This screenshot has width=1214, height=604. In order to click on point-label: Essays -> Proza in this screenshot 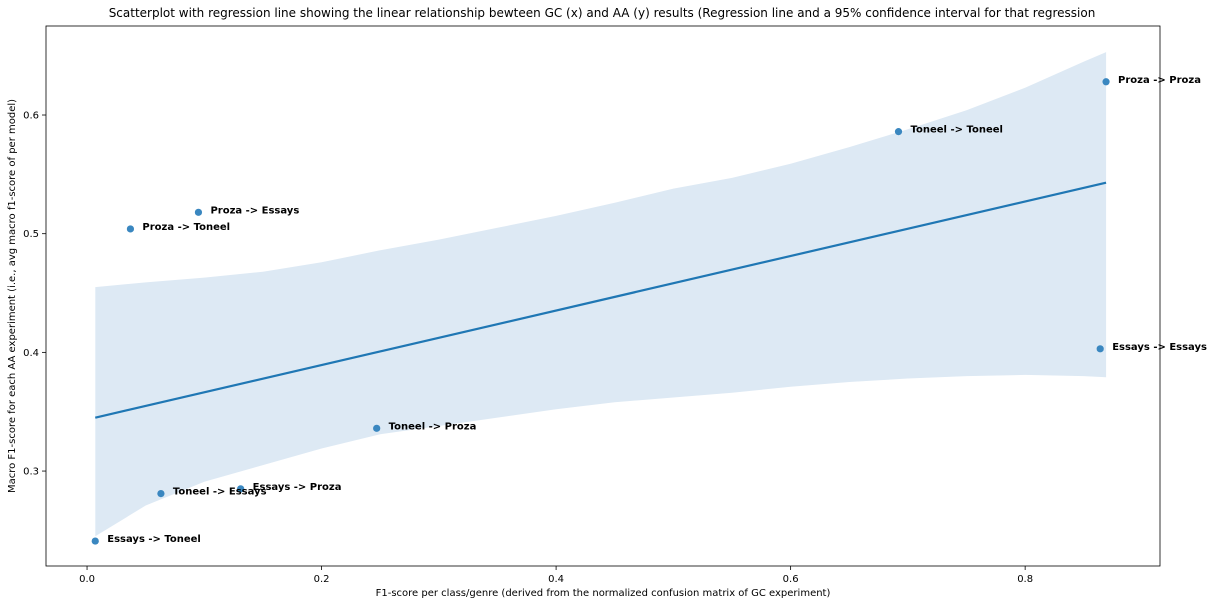, I will do `click(297, 487)`.